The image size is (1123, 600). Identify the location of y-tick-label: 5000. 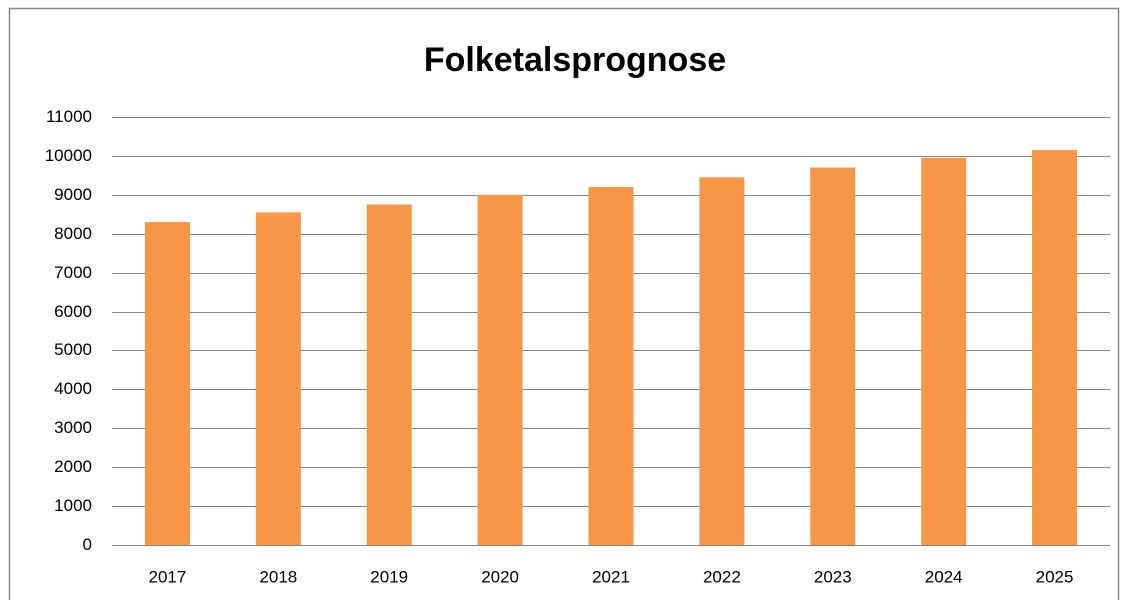
(73, 349).